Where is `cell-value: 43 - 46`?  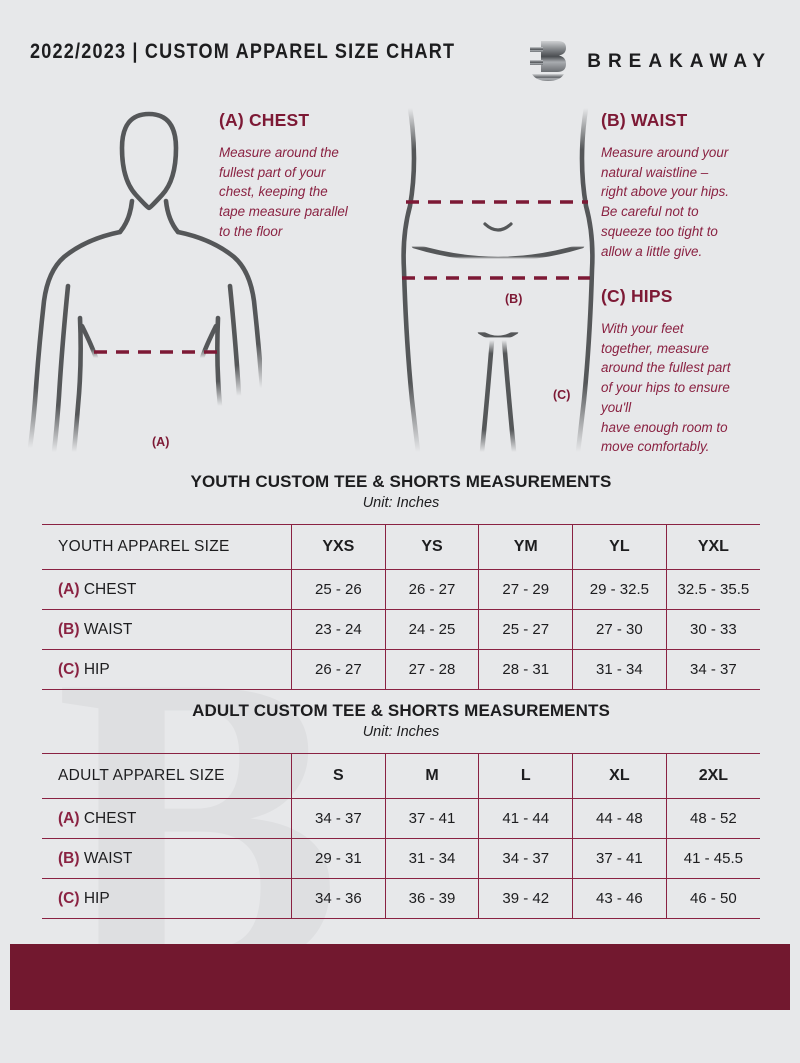 cell-value: 43 - 46 is located at coordinates (619, 898).